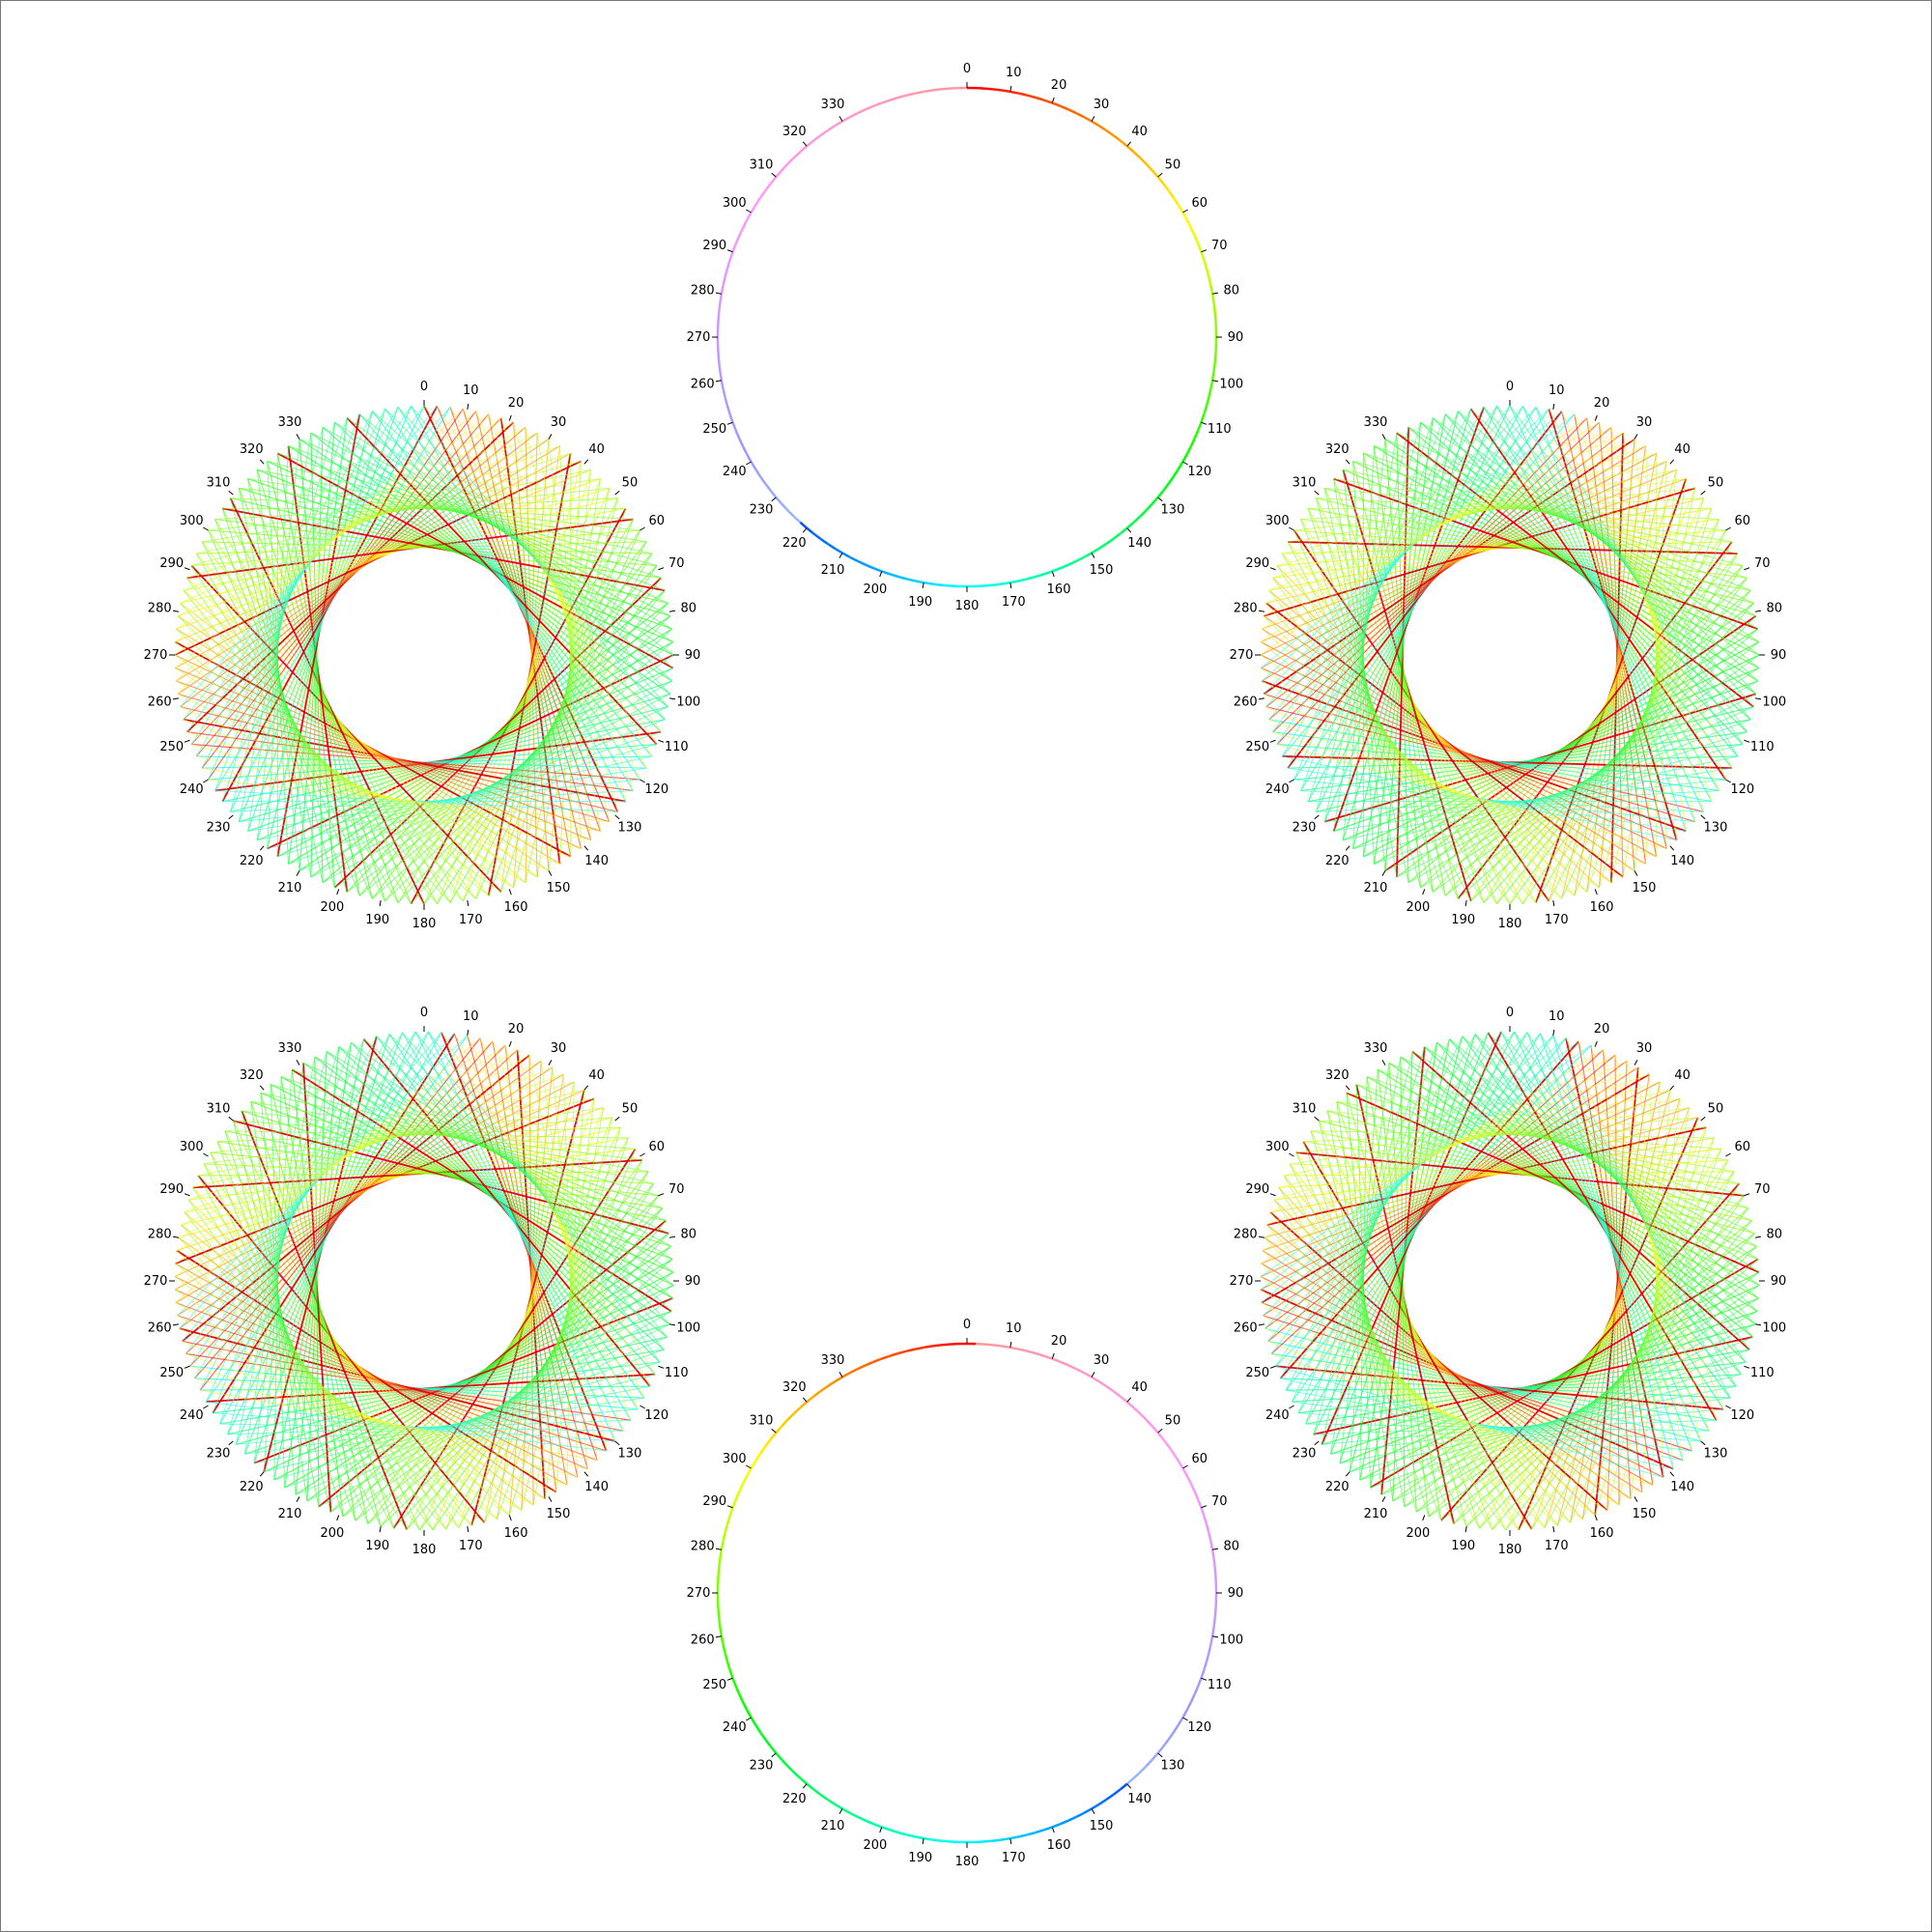  Describe the element at coordinates (424, 387) in the screenshot. I see `tick-label: 0` at that location.